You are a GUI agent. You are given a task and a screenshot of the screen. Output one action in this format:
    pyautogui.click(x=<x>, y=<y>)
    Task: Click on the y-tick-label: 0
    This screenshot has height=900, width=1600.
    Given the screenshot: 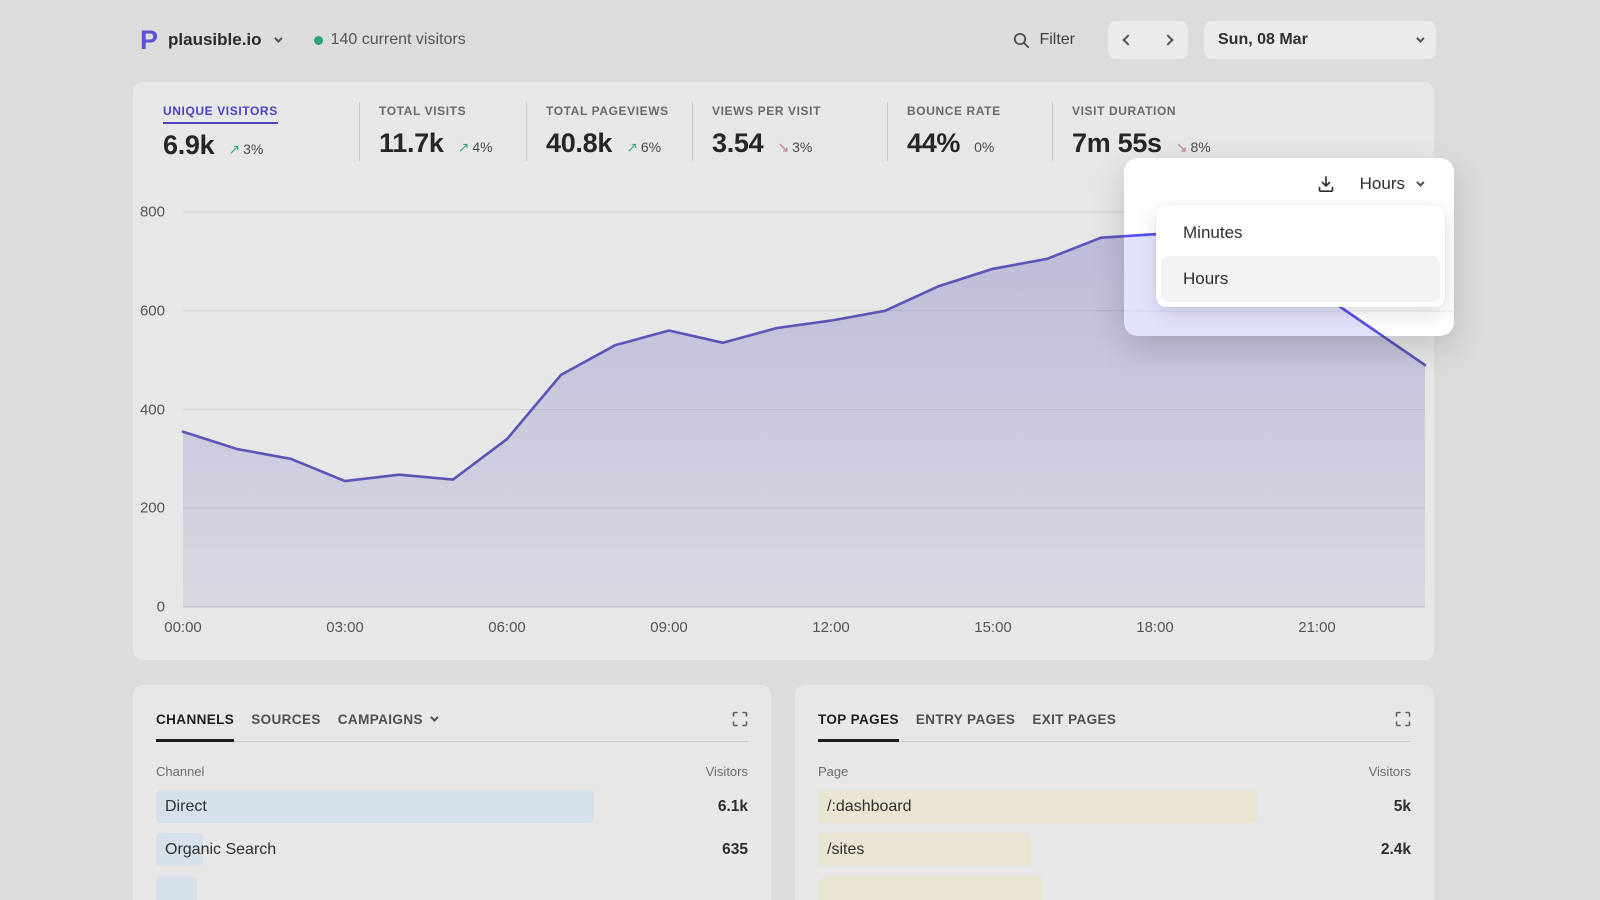 What is the action you would take?
    pyautogui.click(x=160, y=607)
    